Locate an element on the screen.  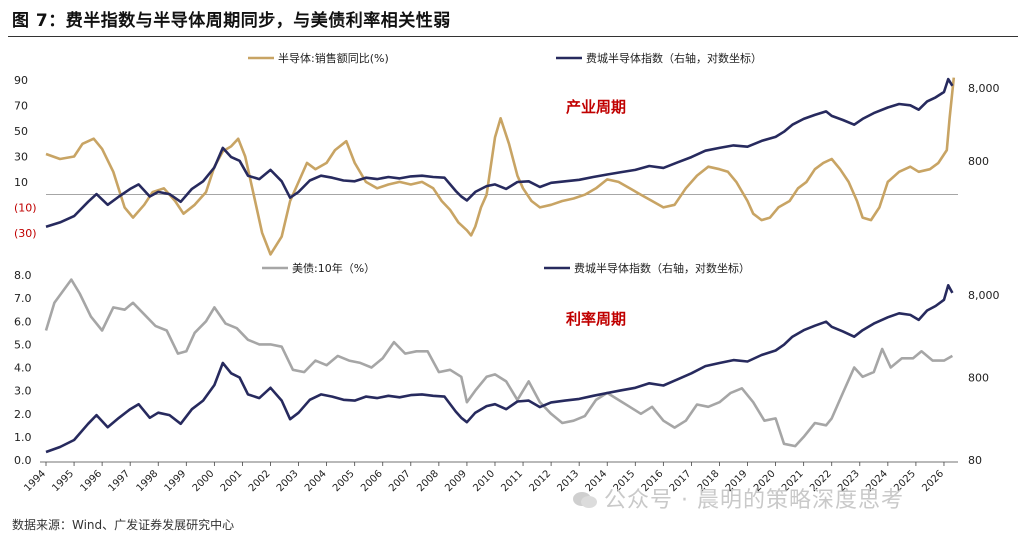
left-axis-tick-label: 70 is located at coordinates (21, 106).